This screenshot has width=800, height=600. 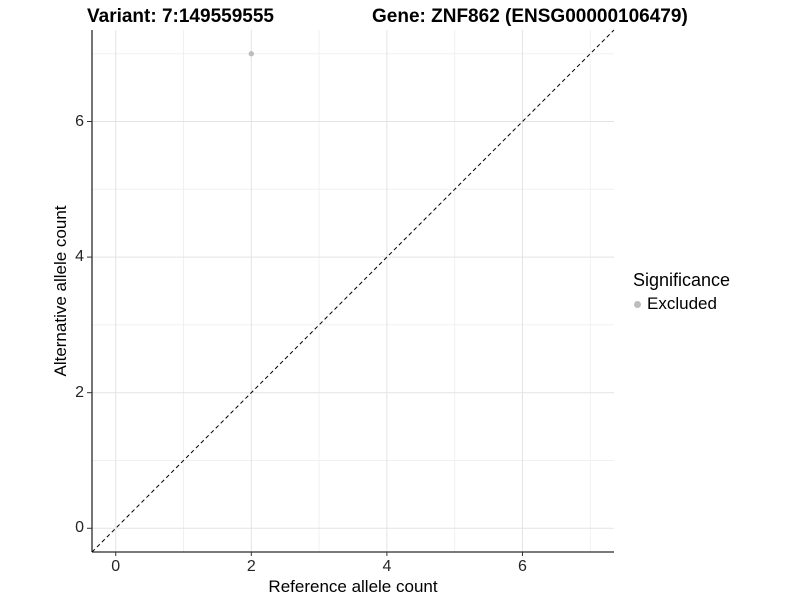 What do you see at coordinates (79, 257) in the screenshot?
I see `y-tick-label: 4` at bounding box center [79, 257].